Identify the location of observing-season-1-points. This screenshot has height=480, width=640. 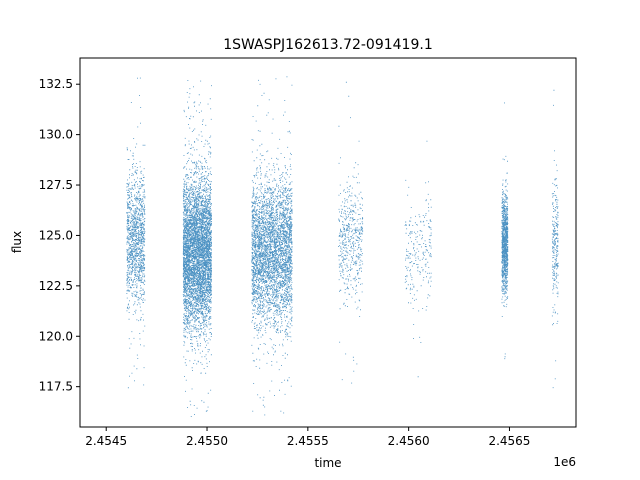
(136, 233).